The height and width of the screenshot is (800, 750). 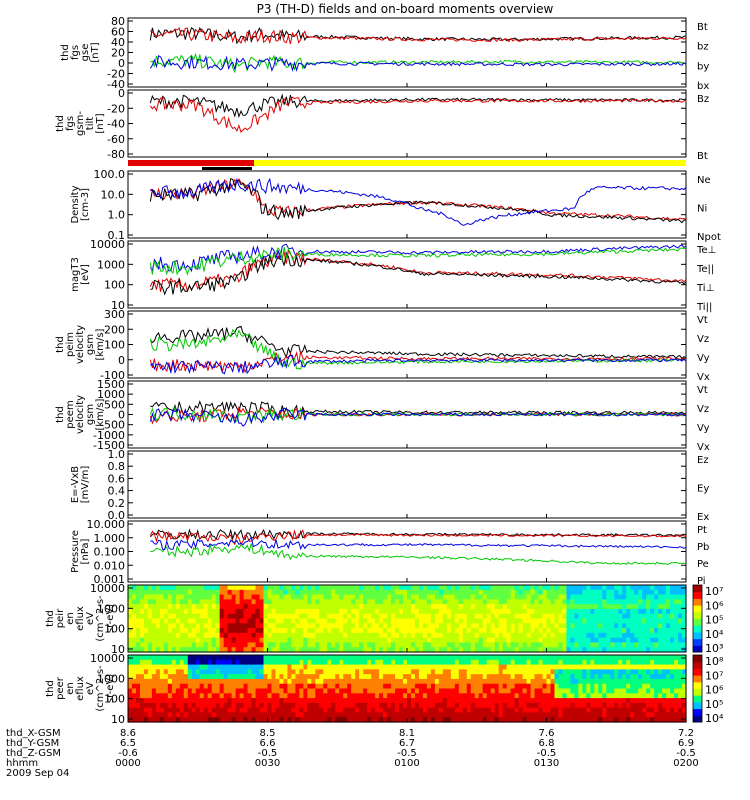 I want to click on y-axis-label: en, so click(x=70, y=618).